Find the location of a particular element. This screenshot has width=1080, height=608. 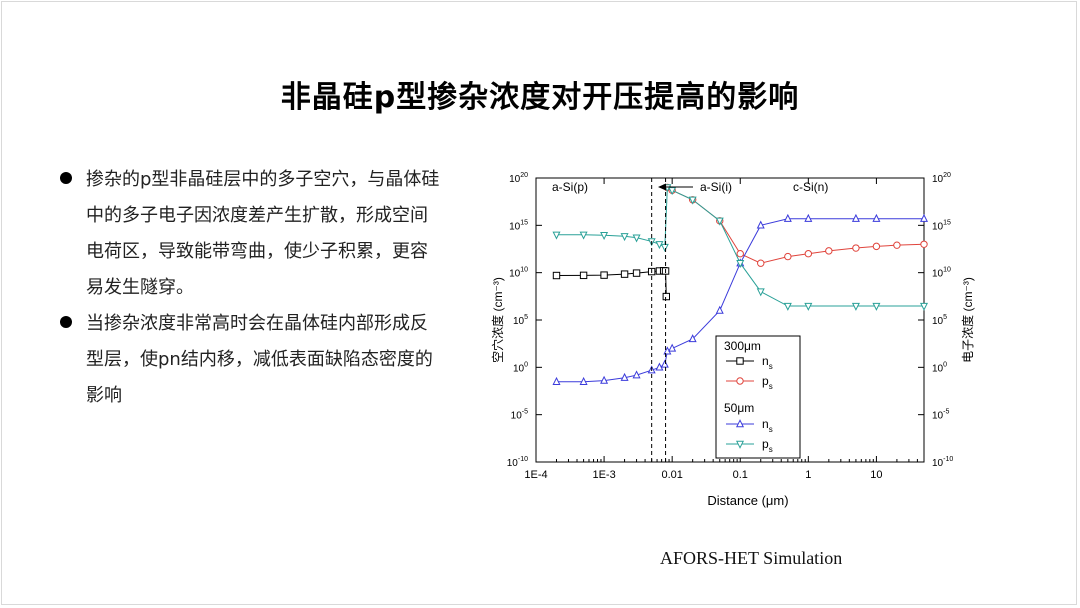

region-label-c-si-n: c-Si(n) is located at coordinates (810, 187).